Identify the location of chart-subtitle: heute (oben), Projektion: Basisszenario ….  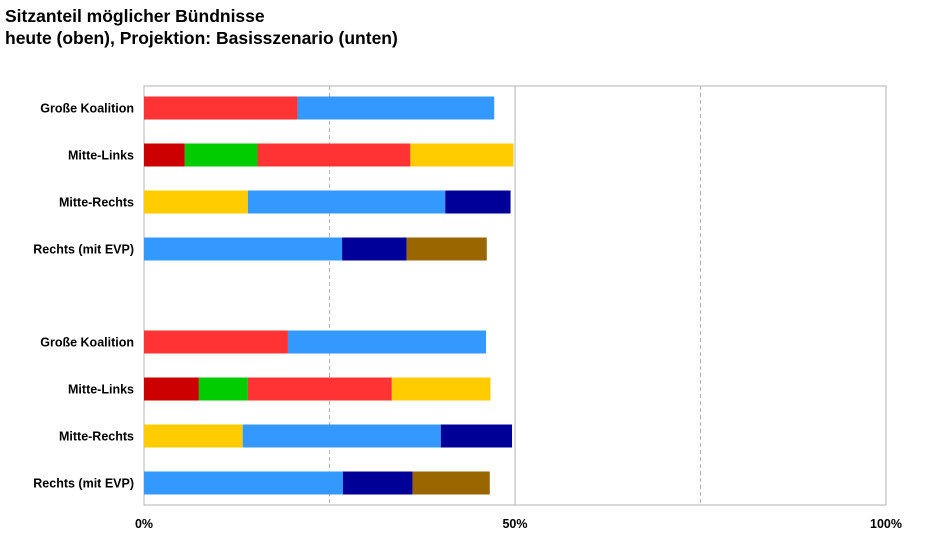
(201, 38).